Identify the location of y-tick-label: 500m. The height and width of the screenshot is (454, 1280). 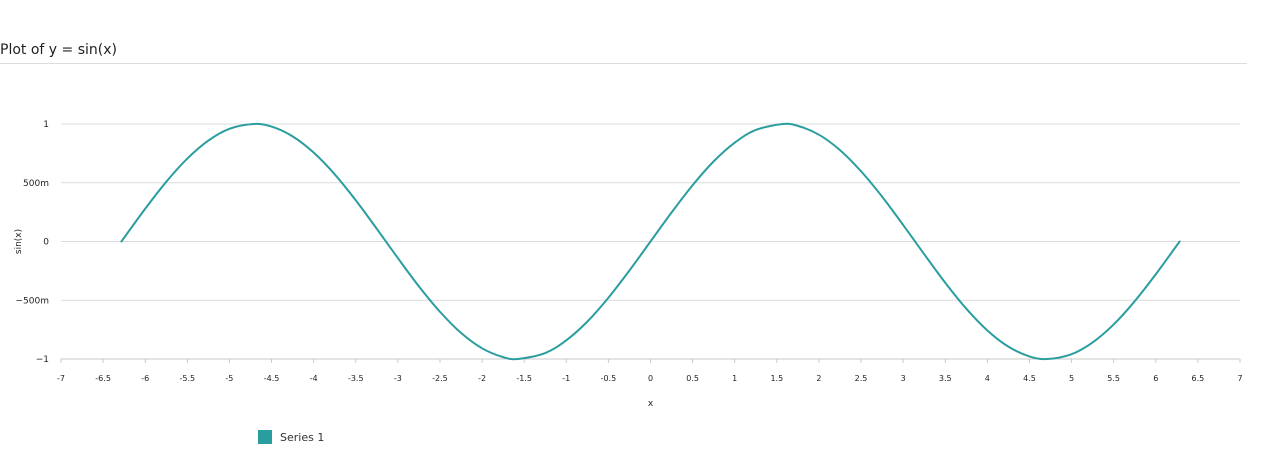
(36, 184).